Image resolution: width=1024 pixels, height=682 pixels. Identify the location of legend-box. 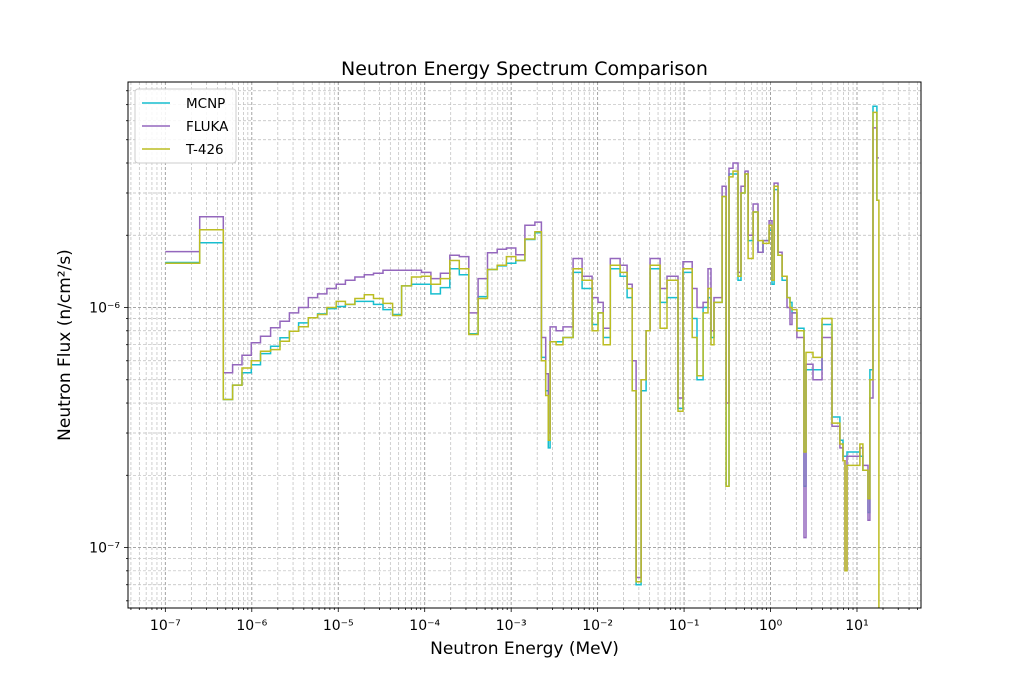
(185, 126).